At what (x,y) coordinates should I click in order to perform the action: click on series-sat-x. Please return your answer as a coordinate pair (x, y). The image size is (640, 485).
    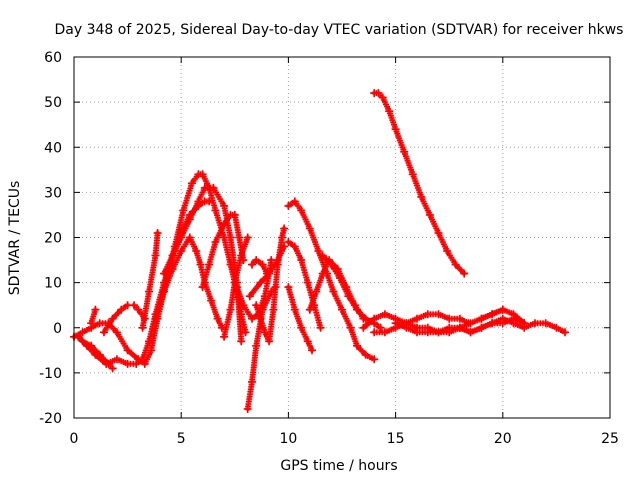
    Looking at the image, I should click on (421, 323).